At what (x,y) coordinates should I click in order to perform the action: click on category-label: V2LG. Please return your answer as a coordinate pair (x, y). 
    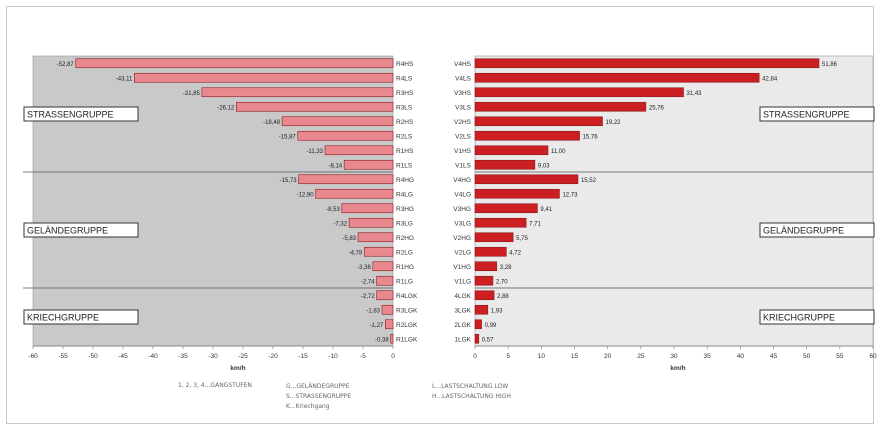
    Looking at the image, I should click on (462, 252).